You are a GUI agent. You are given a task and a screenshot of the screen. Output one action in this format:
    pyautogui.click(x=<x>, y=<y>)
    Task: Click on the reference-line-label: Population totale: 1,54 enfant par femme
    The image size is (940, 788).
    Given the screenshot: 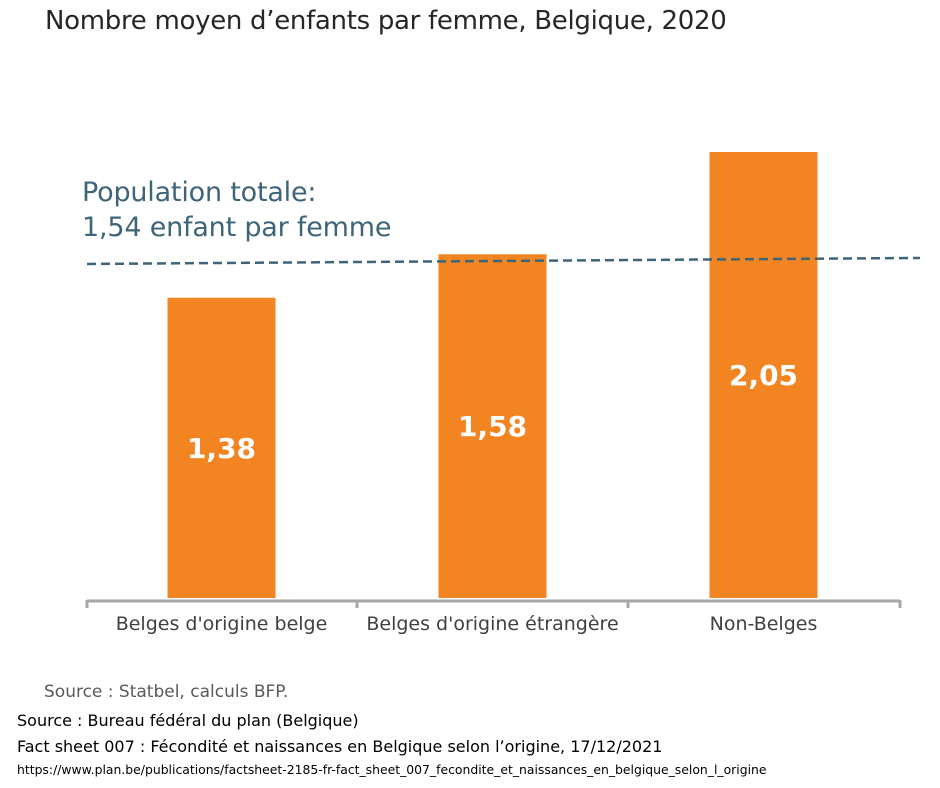 What is the action you would take?
    pyautogui.click(x=236, y=210)
    